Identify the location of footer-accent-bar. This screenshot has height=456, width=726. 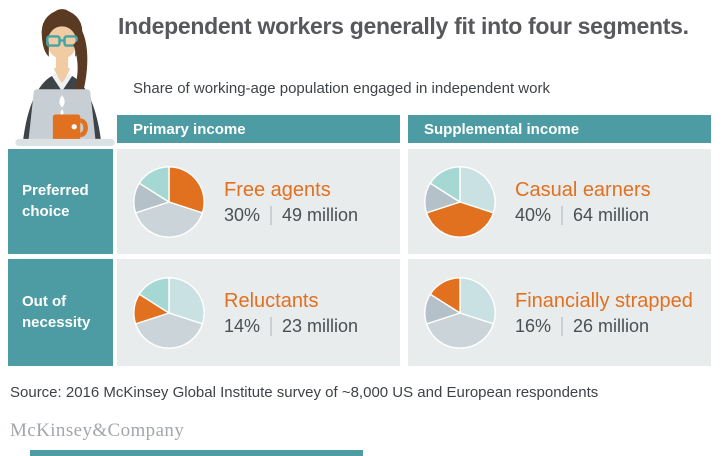
(196, 453).